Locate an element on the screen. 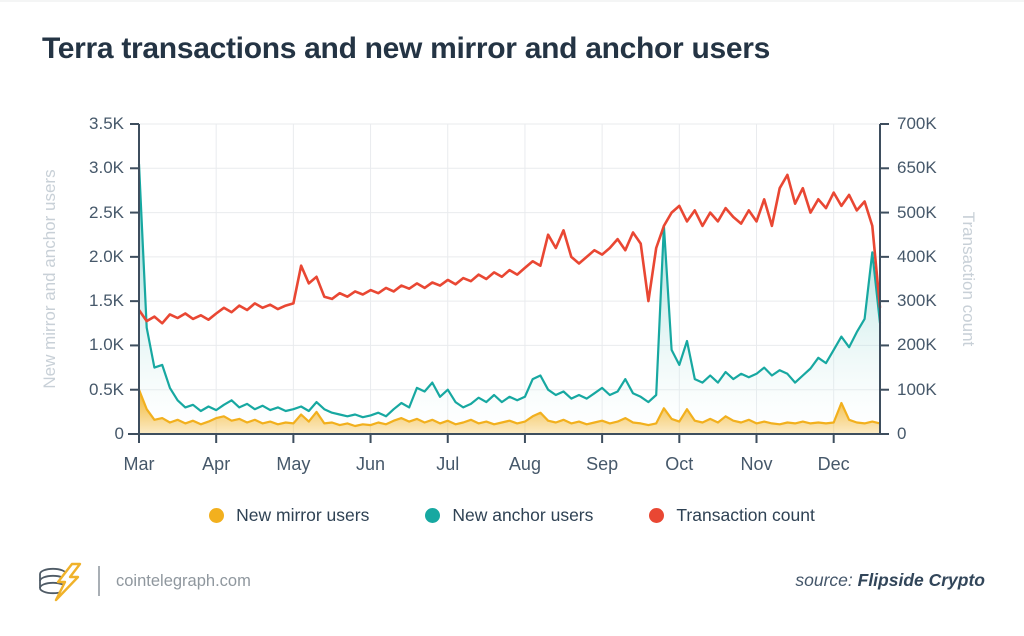 This screenshot has width=1024, height=636. right-axis-tick-label: 200K is located at coordinates (917, 345).